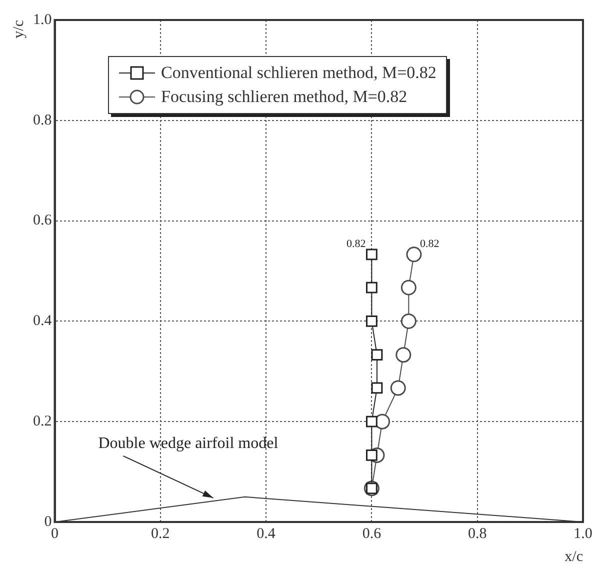  Describe the element at coordinates (266, 534) in the screenshot. I see `x-tick-label: 0.4` at that location.